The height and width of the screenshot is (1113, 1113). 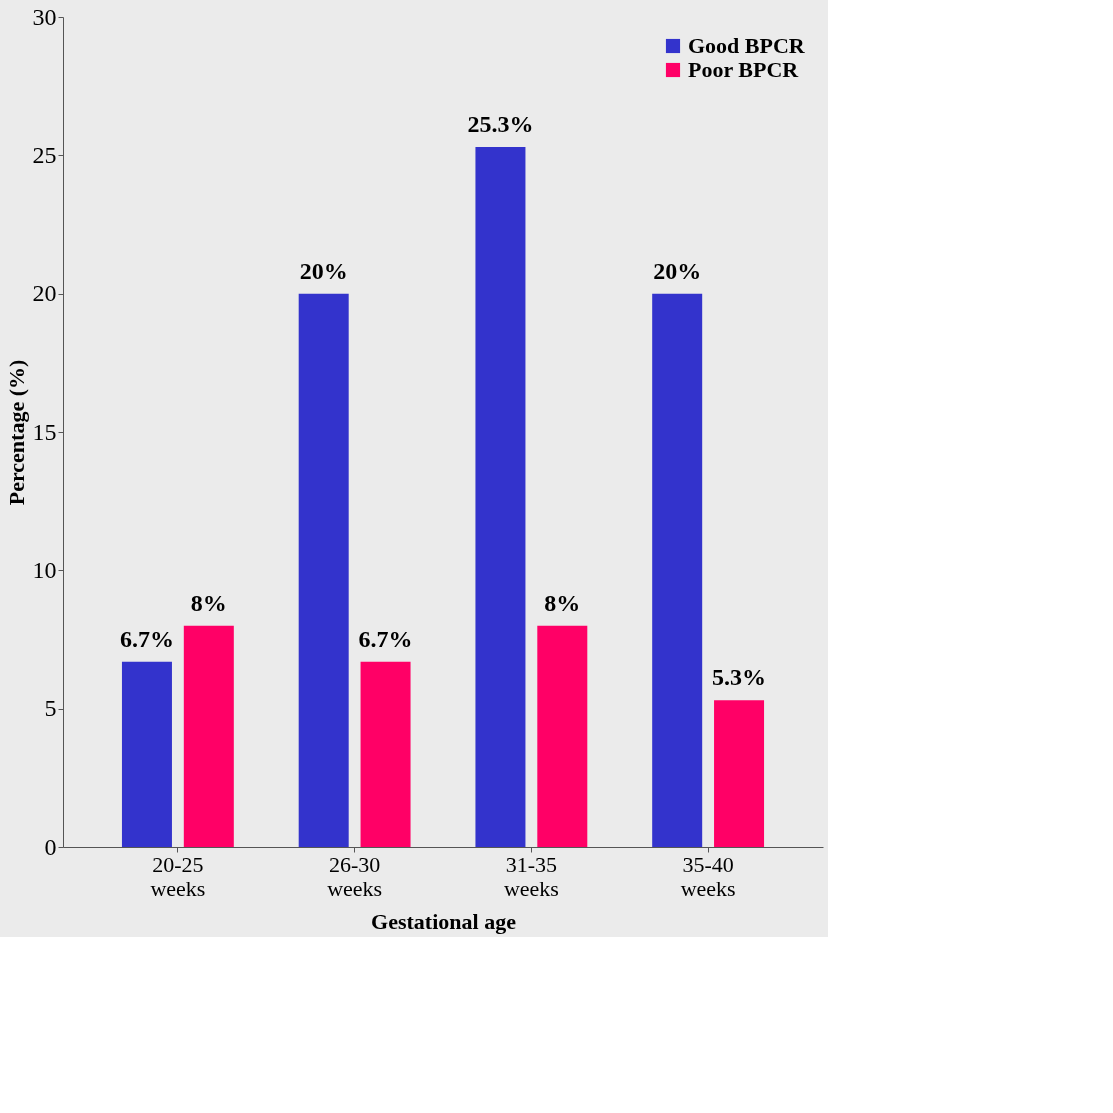 I want to click on y-tick-label: 10, so click(x=44, y=569).